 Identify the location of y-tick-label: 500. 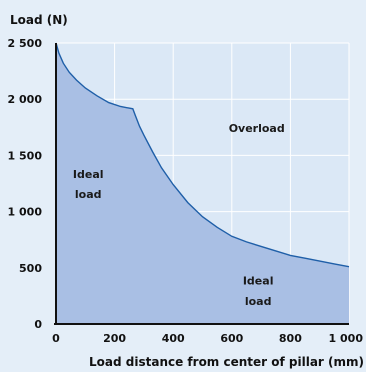
(30, 268).